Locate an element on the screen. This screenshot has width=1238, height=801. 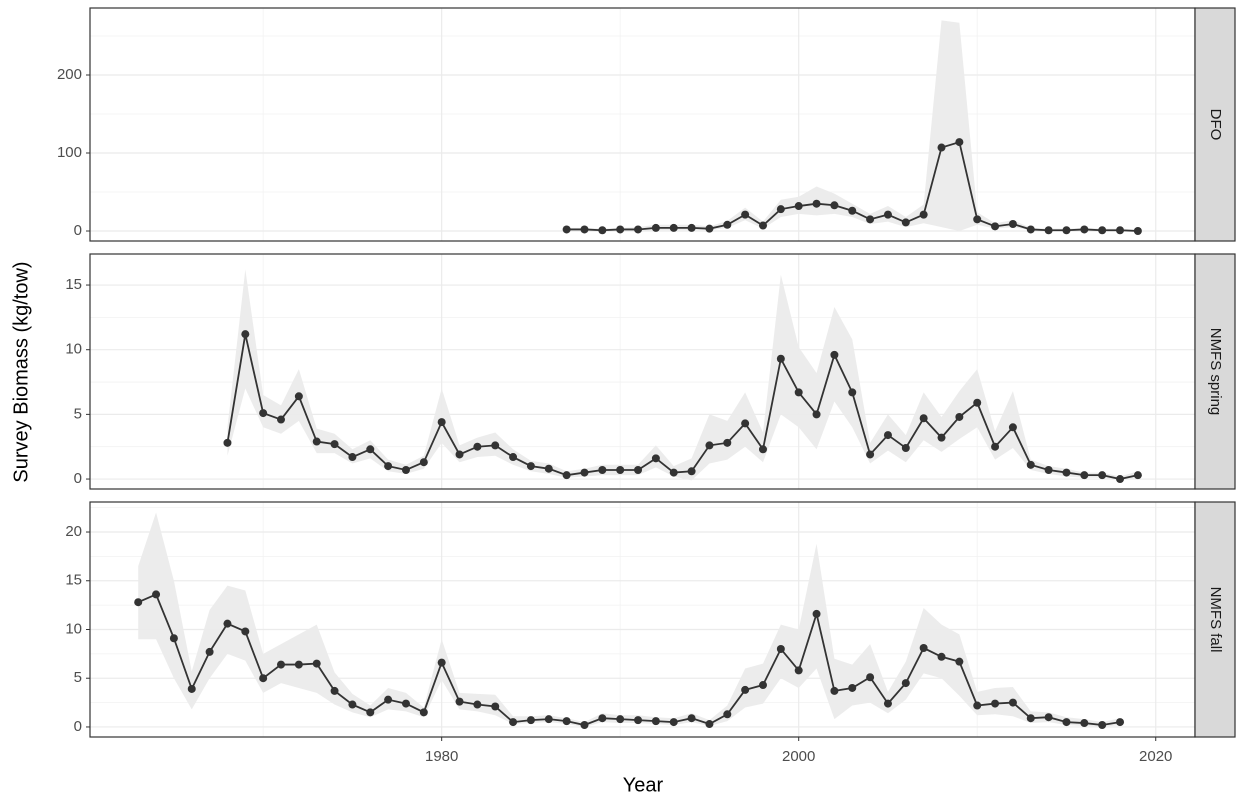
x-tick-label: 2020 is located at coordinates (1155, 756).